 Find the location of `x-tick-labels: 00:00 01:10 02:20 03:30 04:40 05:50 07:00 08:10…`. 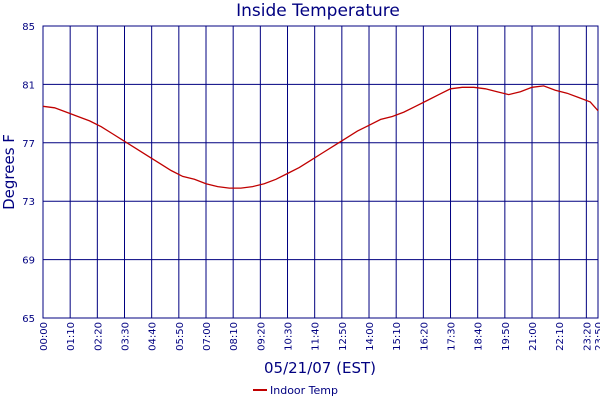

x-tick-labels: 00:00 01:10 02:20 03:30 04:40 05:50 07:00 08:10… is located at coordinates (319, 336).